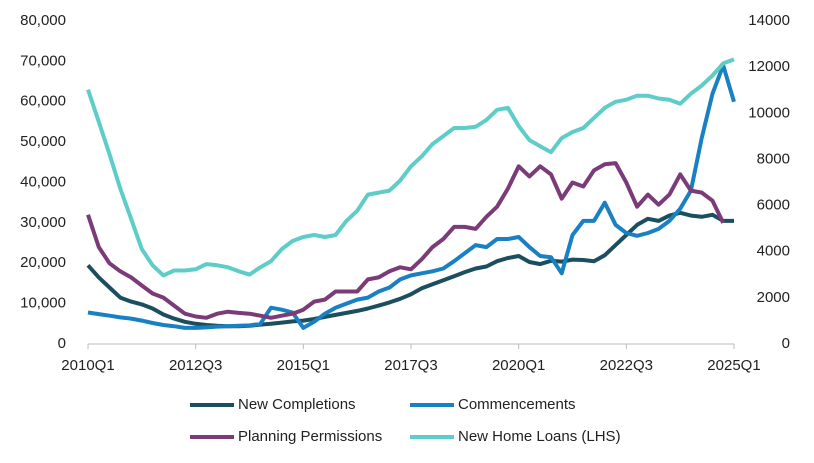  I want to click on legend-label: Planning Permissions, so click(310, 436).